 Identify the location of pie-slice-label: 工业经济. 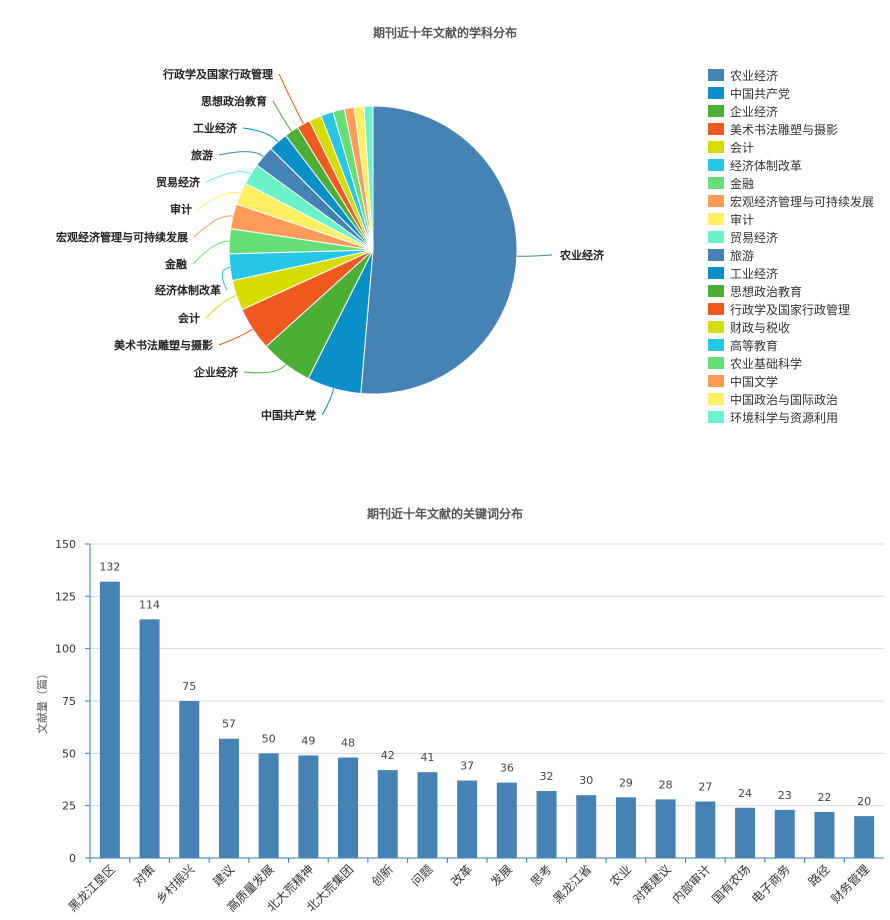
(215, 128).